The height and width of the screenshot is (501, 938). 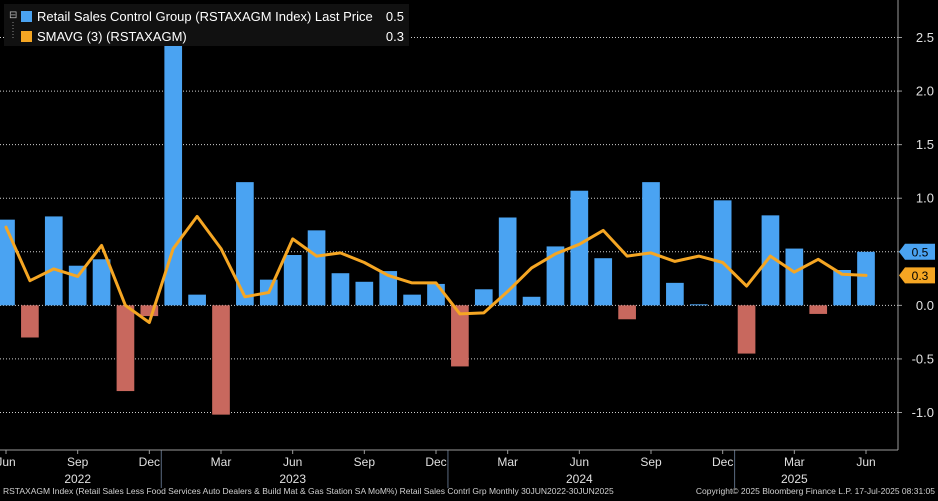 What do you see at coordinates (395, 16) in the screenshot?
I see `legend-value-bars: 0.5` at bounding box center [395, 16].